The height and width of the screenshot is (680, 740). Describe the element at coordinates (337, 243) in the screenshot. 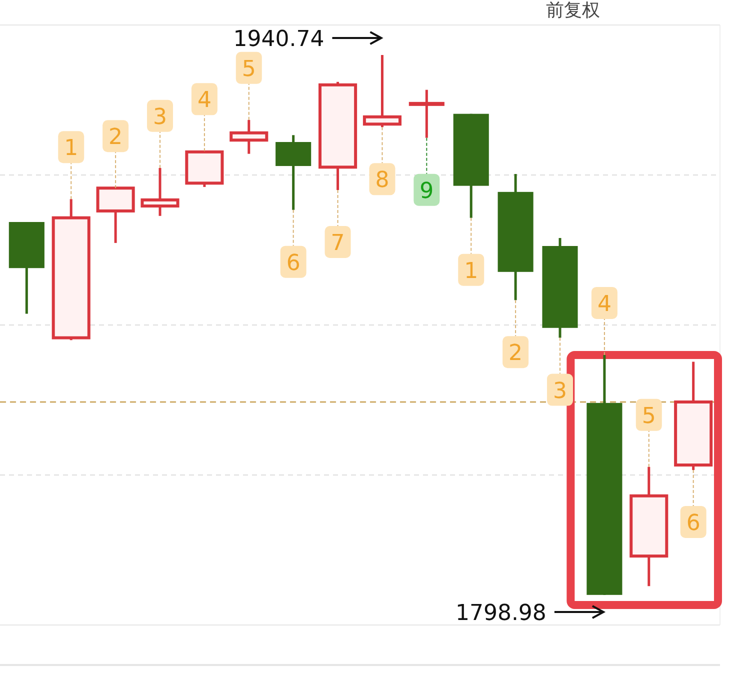

I see `text: 7` at that location.